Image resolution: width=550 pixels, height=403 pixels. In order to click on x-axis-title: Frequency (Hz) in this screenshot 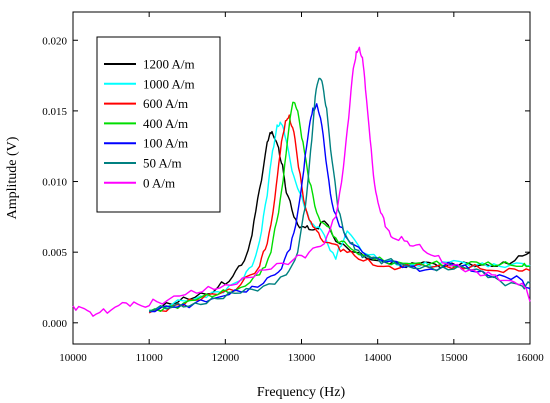, I will do `click(301, 392)`.